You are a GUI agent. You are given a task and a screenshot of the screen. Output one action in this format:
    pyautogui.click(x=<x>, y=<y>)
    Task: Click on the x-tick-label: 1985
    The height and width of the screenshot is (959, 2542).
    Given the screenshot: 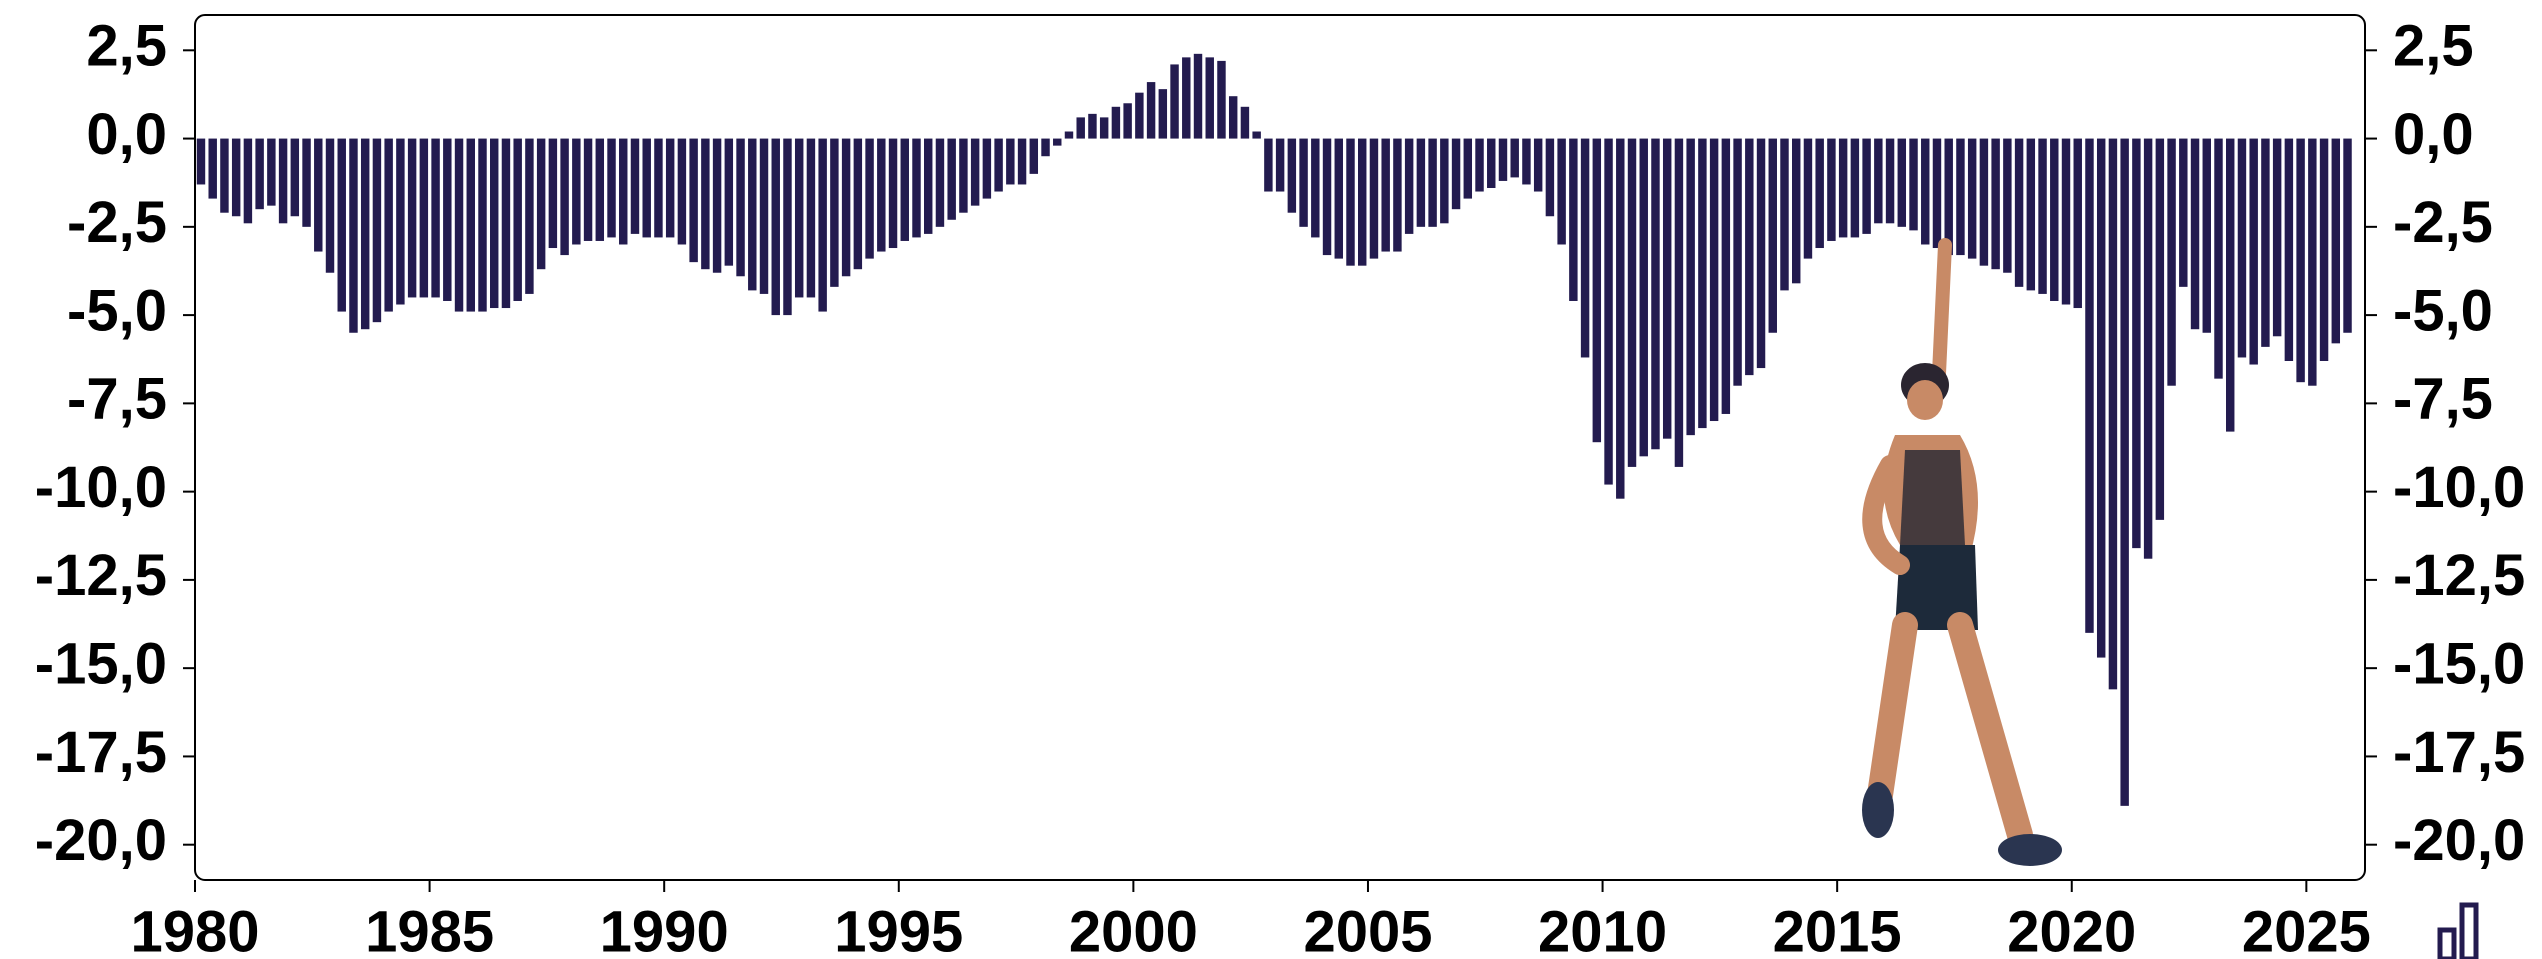 What is the action you would take?
    pyautogui.click(x=429, y=929)
    